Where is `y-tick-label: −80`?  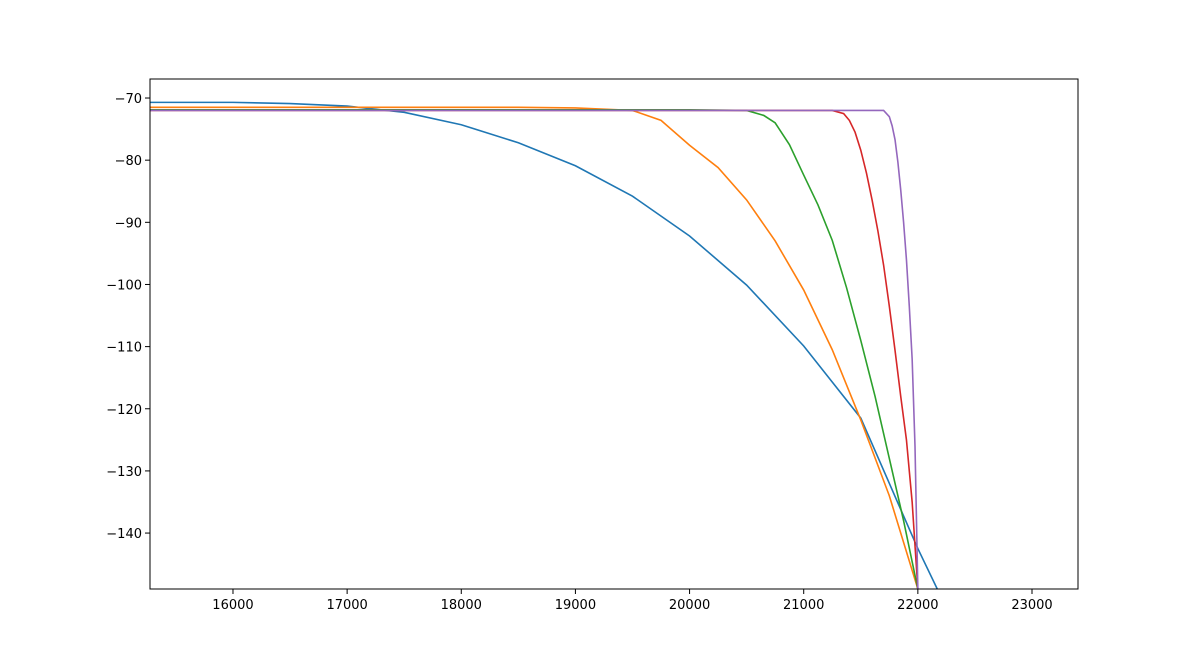
y-tick-label: −80 is located at coordinates (128, 161).